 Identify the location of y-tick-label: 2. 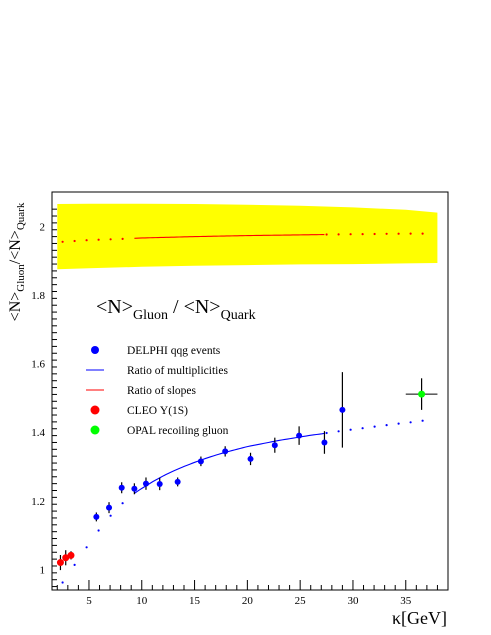
(43, 227).